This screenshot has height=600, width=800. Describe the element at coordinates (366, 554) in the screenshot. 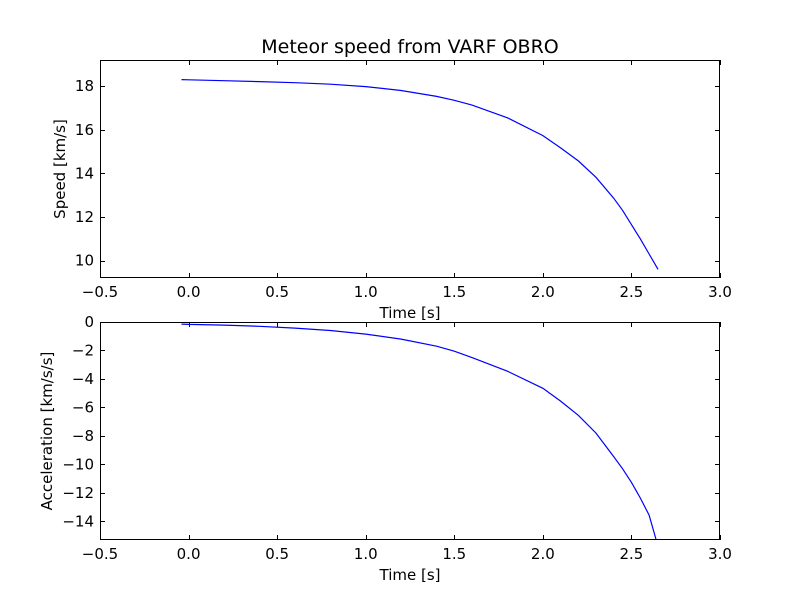

I see `acceleration-x-tick-label: 1.0` at that location.